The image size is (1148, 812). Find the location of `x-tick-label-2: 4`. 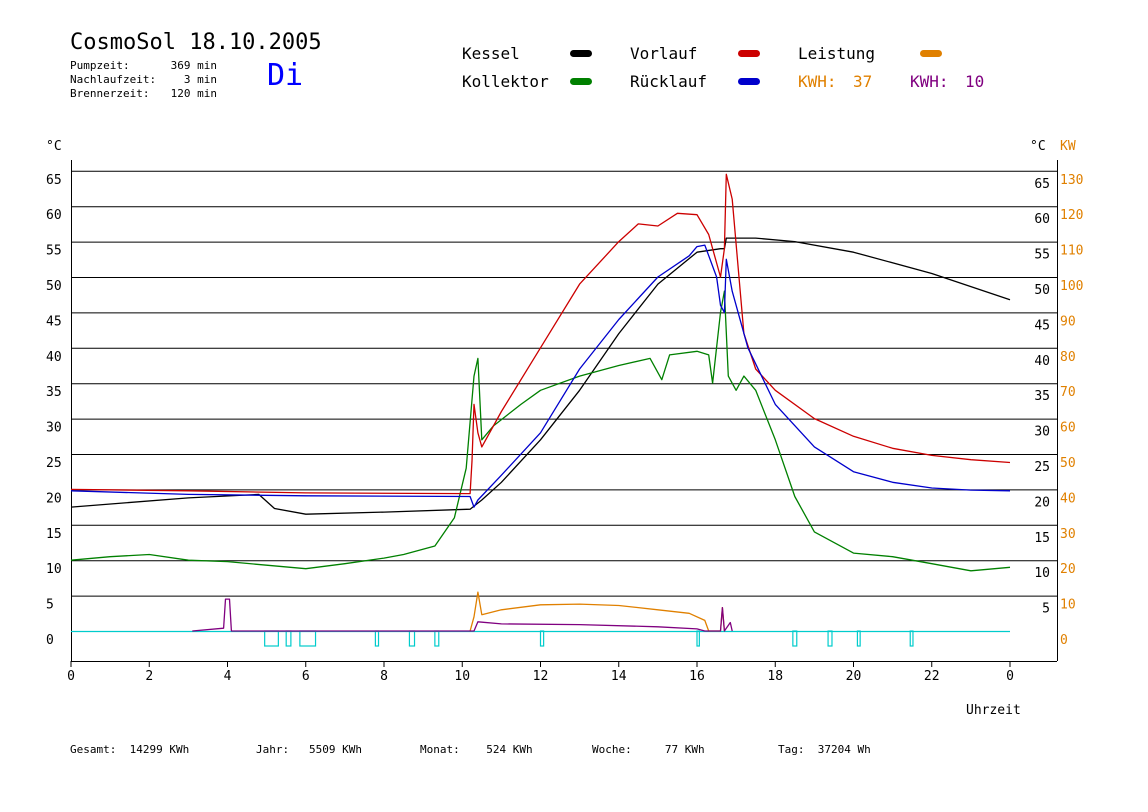

x-tick-label-2: 4 is located at coordinates (228, 676).